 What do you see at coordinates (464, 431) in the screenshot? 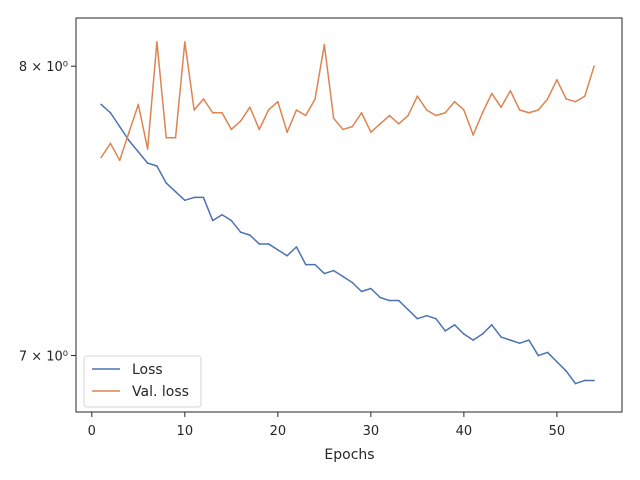
I see `x-tick-label: 40` at bounding box center [464, 431].